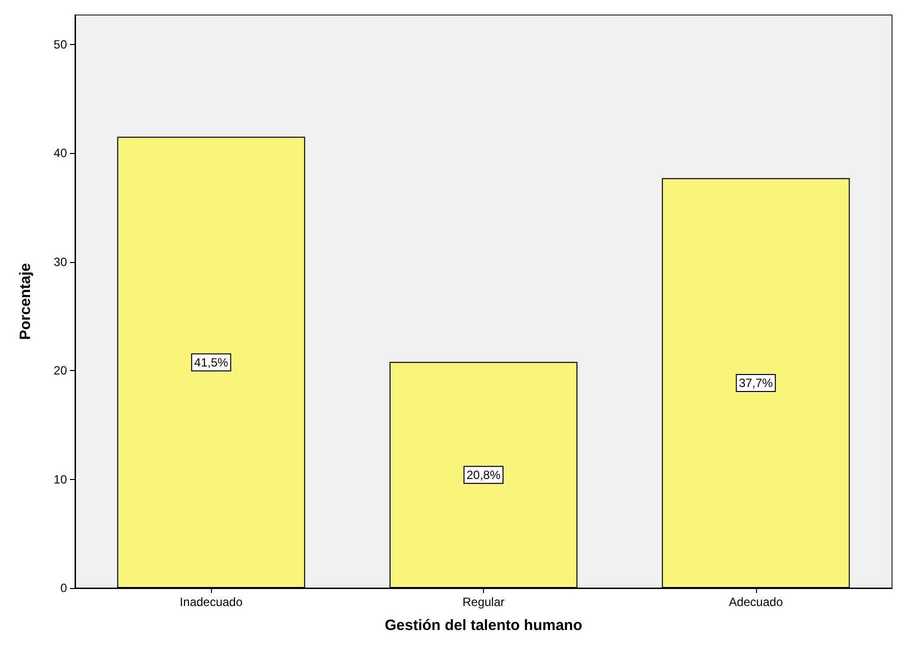 The width and height of the screenshot is (902, 649). I want to click on x-tick-label: Adecuado, so click(756, 602).